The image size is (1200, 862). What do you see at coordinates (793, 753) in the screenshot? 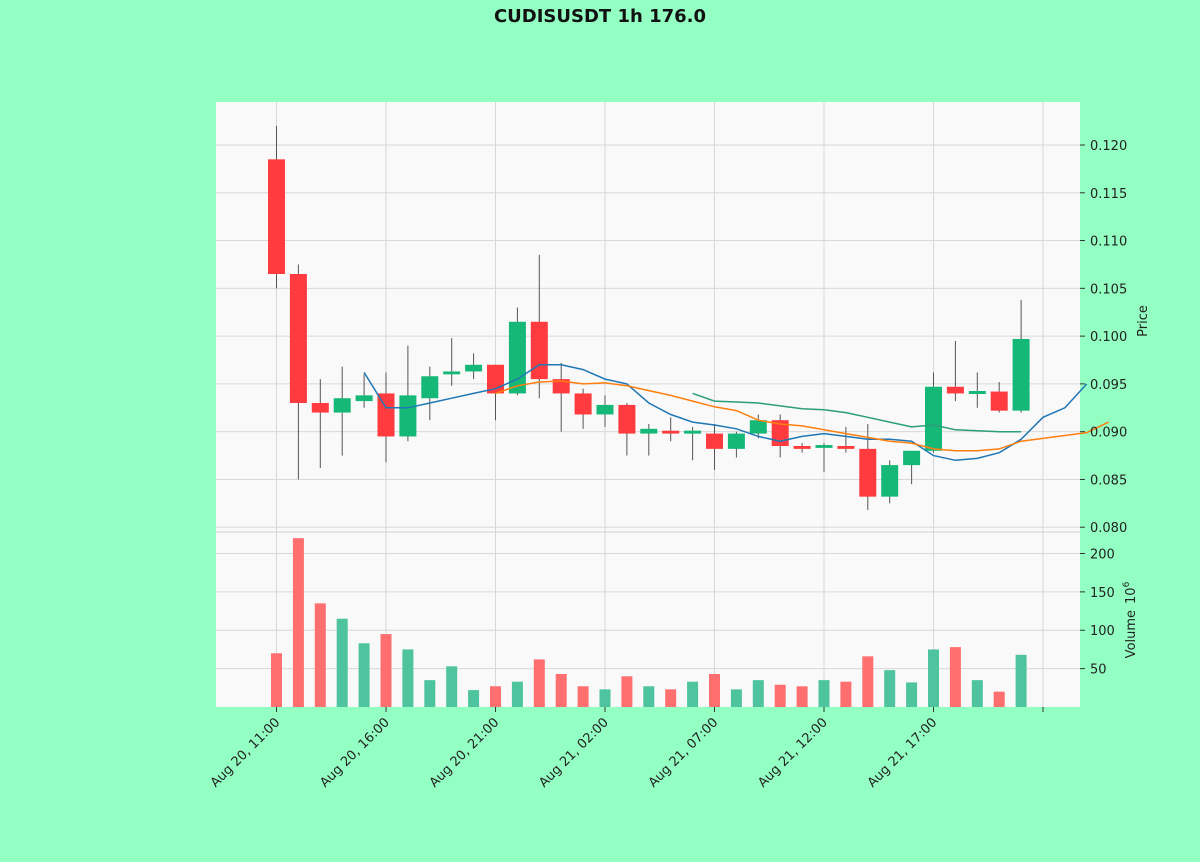
I see `time-tick-label: Aug 21, 12:00` at bounding box center [793, 753].